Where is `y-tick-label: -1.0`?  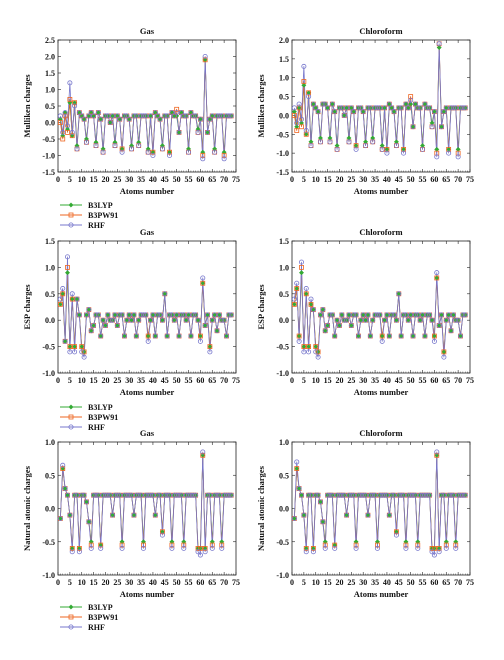
y-tick-label: -1.0 is located at coordinates (48, 156).